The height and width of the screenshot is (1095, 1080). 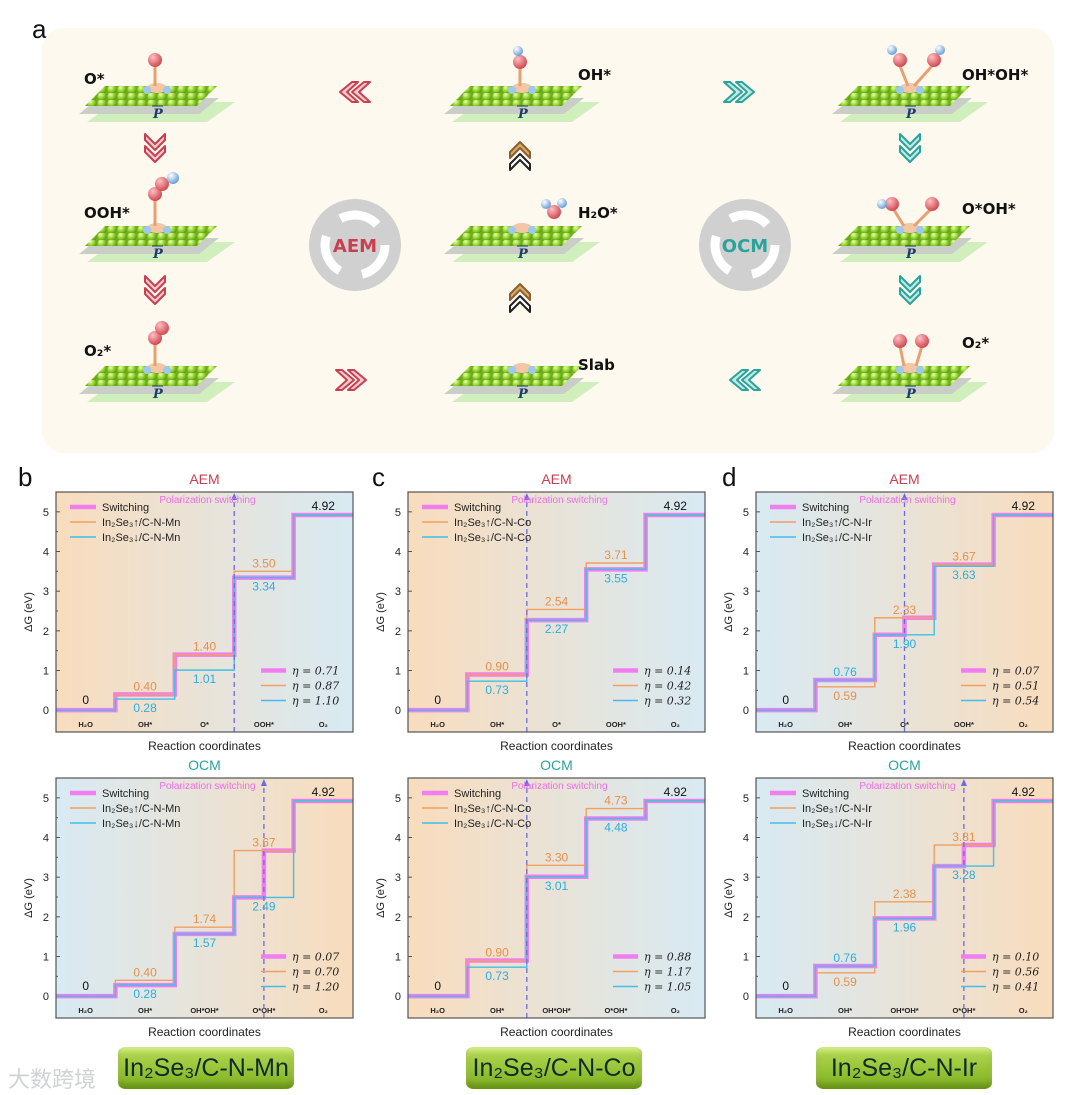 I want to click on chevron-right-icon, so click(x=739, y=92).